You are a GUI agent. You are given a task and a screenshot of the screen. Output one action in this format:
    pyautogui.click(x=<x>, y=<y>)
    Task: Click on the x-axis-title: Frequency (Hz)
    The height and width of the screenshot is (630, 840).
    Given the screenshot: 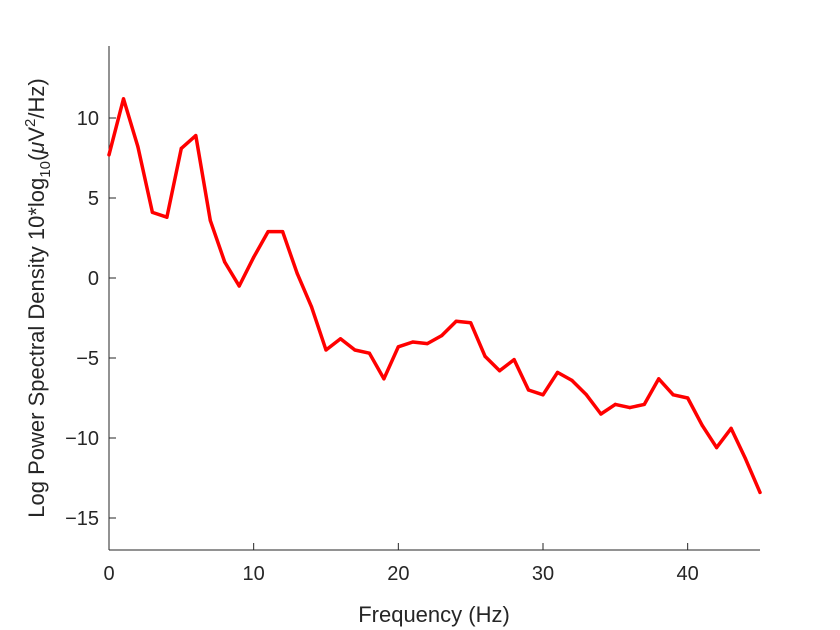 What is the action you would take?
    pyautogui.click(x=434, y=614)
    